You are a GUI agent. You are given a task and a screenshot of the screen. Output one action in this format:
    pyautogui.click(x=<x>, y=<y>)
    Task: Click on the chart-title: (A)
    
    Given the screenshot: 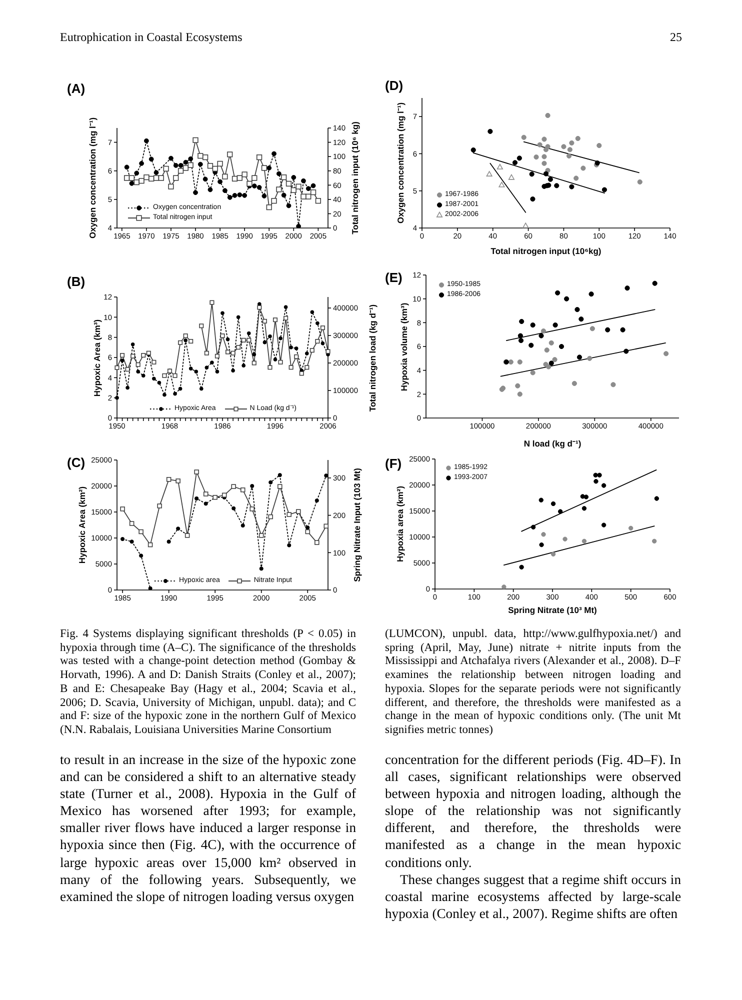 What is the action you would take?
    pyautogui.click(x=76, y=88)
    